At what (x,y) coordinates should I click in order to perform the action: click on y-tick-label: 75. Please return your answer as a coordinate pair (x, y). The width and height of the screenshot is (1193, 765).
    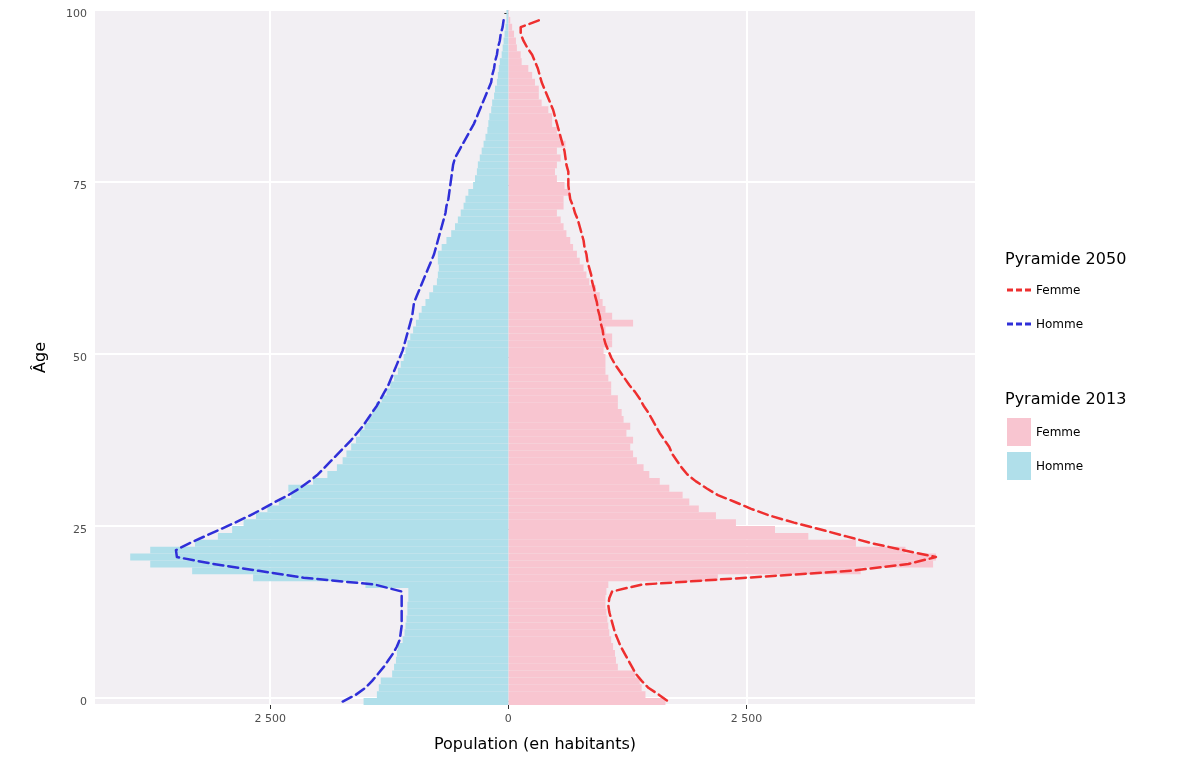
    Looking at the image, I should click on (80, 185).